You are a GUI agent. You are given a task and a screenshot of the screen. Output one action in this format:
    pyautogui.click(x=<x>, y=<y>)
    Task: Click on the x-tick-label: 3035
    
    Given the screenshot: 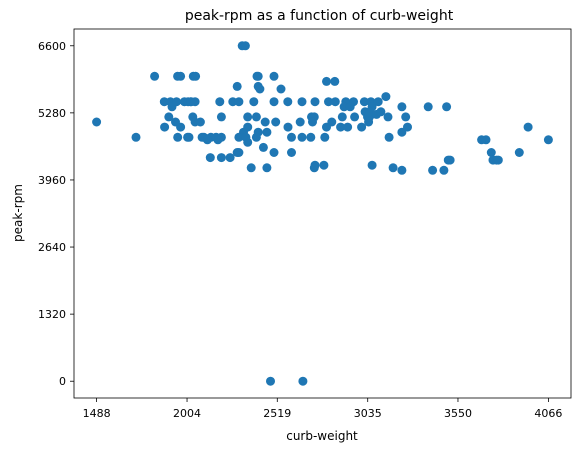 What is the action you would take?
    pyautogui.click(x=368, y=413)
    